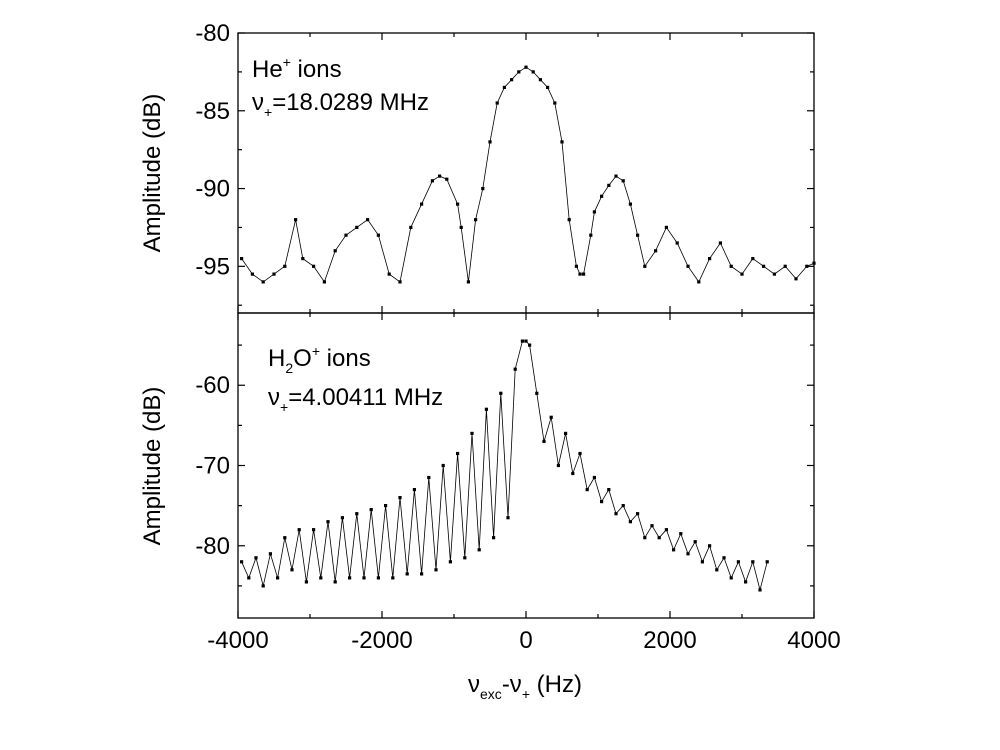  What do you see at coordinates (297, 68) in the screenshot?
I see `top-annotation-line1: He+ ions` at bounding box center [297, 68].